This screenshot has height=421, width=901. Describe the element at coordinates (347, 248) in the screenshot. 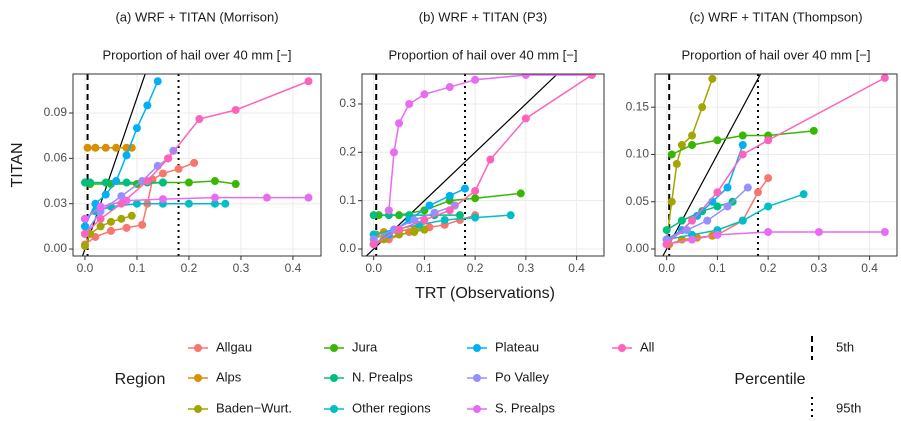

I see `y-tick-label: 0.0` at that location.